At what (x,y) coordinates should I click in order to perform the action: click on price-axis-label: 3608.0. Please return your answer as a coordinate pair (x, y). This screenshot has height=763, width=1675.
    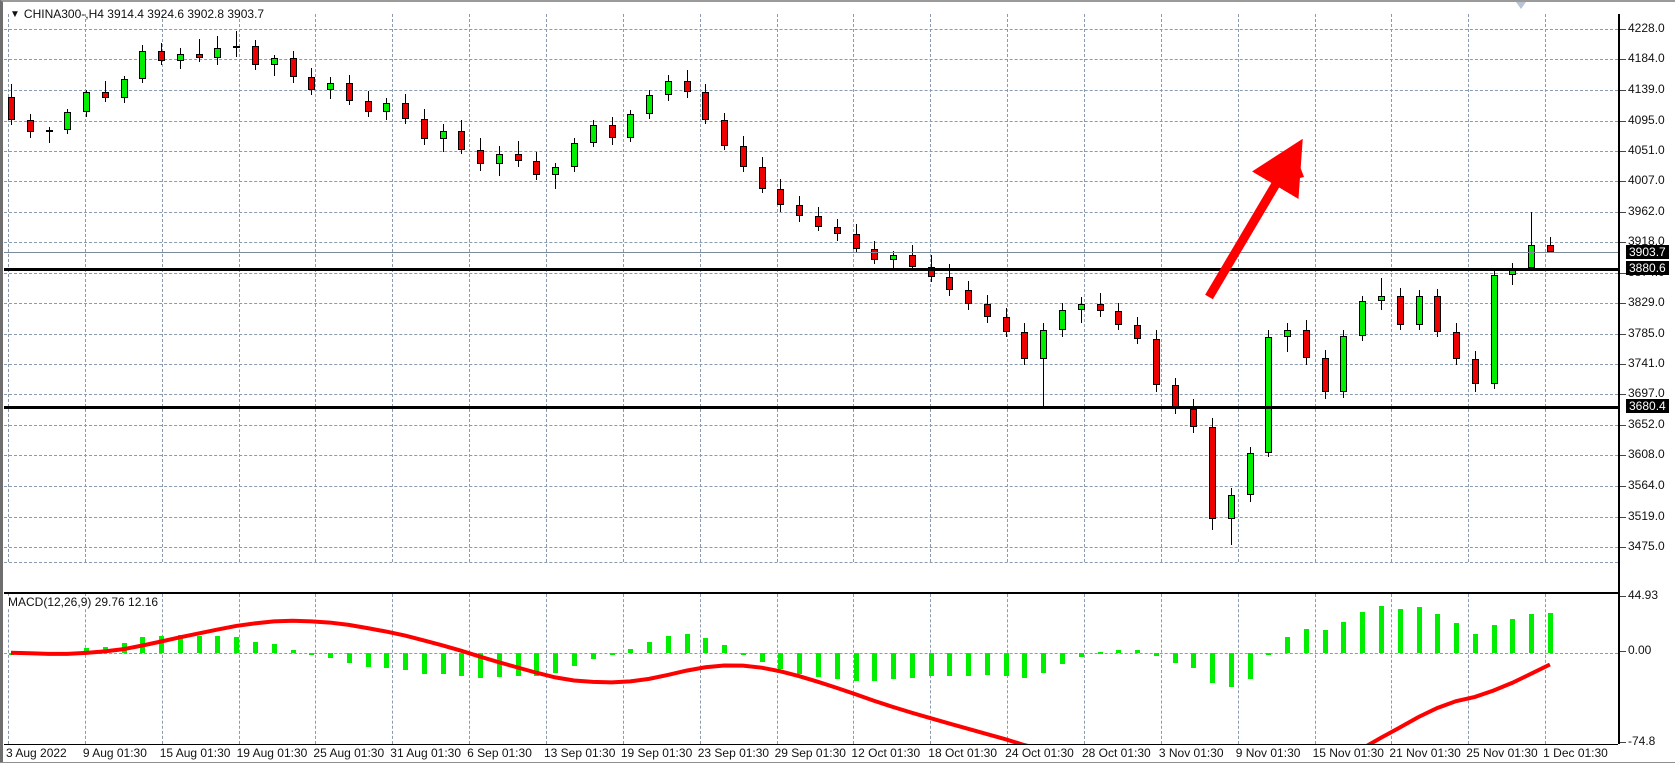
    Looking at the image, I should click on (1646, 454).